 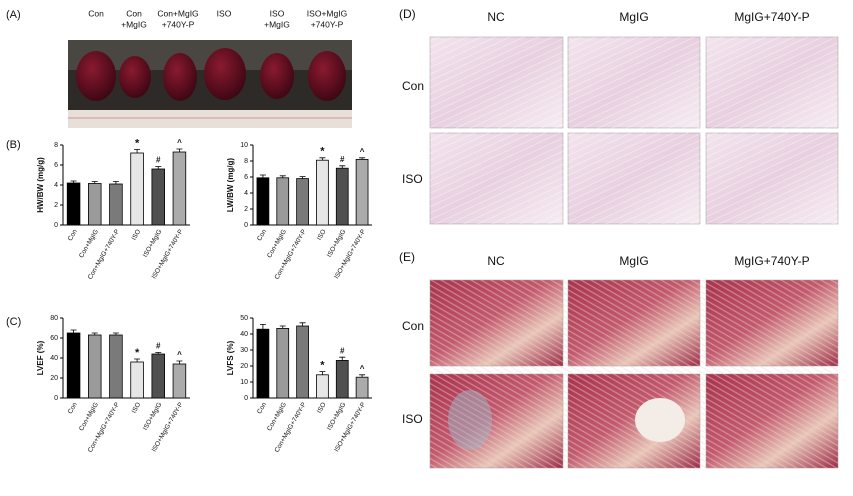 I want to click on y-tick-label: 30, so click(x=244, y=350).